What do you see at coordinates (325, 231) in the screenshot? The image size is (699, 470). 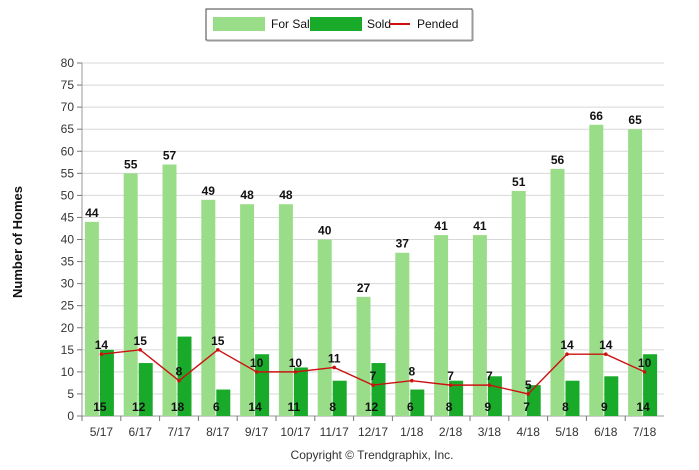 I see `label-for-sale: 40` at bounding box center [325, 231].